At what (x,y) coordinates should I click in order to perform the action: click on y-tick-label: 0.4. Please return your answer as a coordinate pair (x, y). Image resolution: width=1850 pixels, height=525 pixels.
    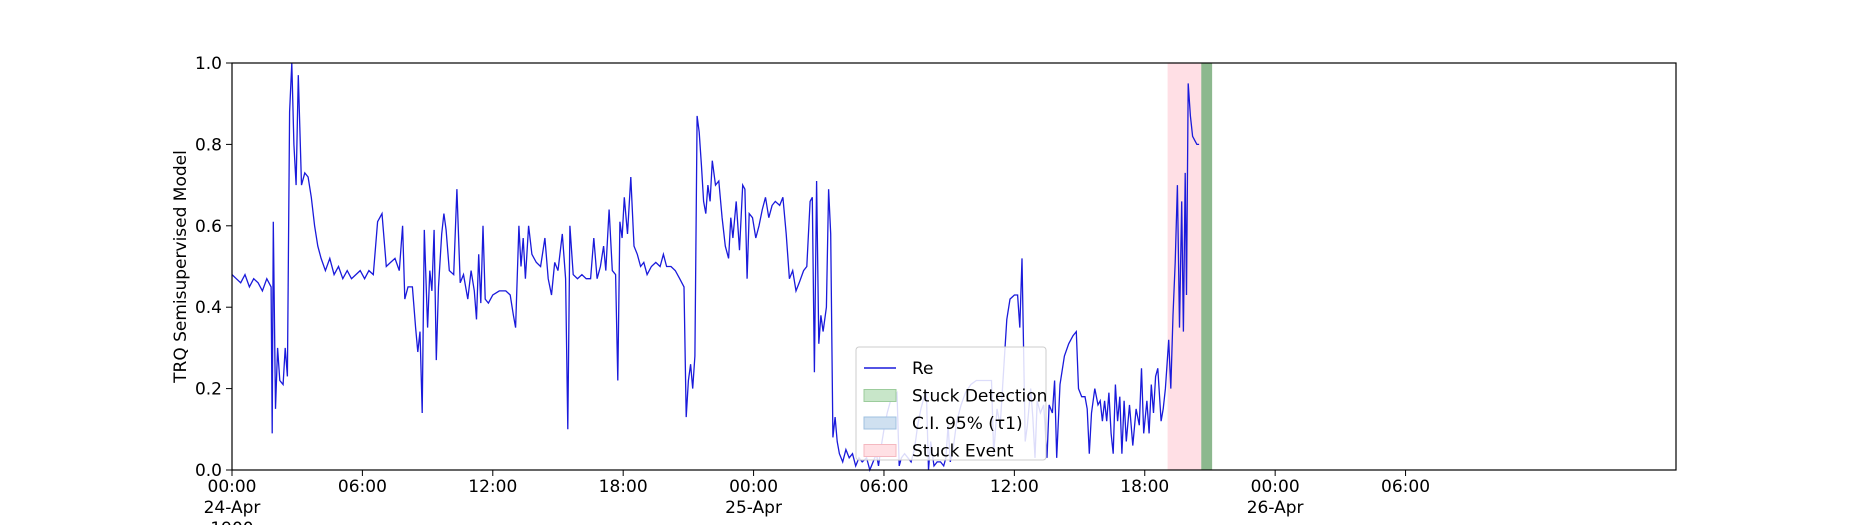
    Looking at the image, I should click on (208, 308).